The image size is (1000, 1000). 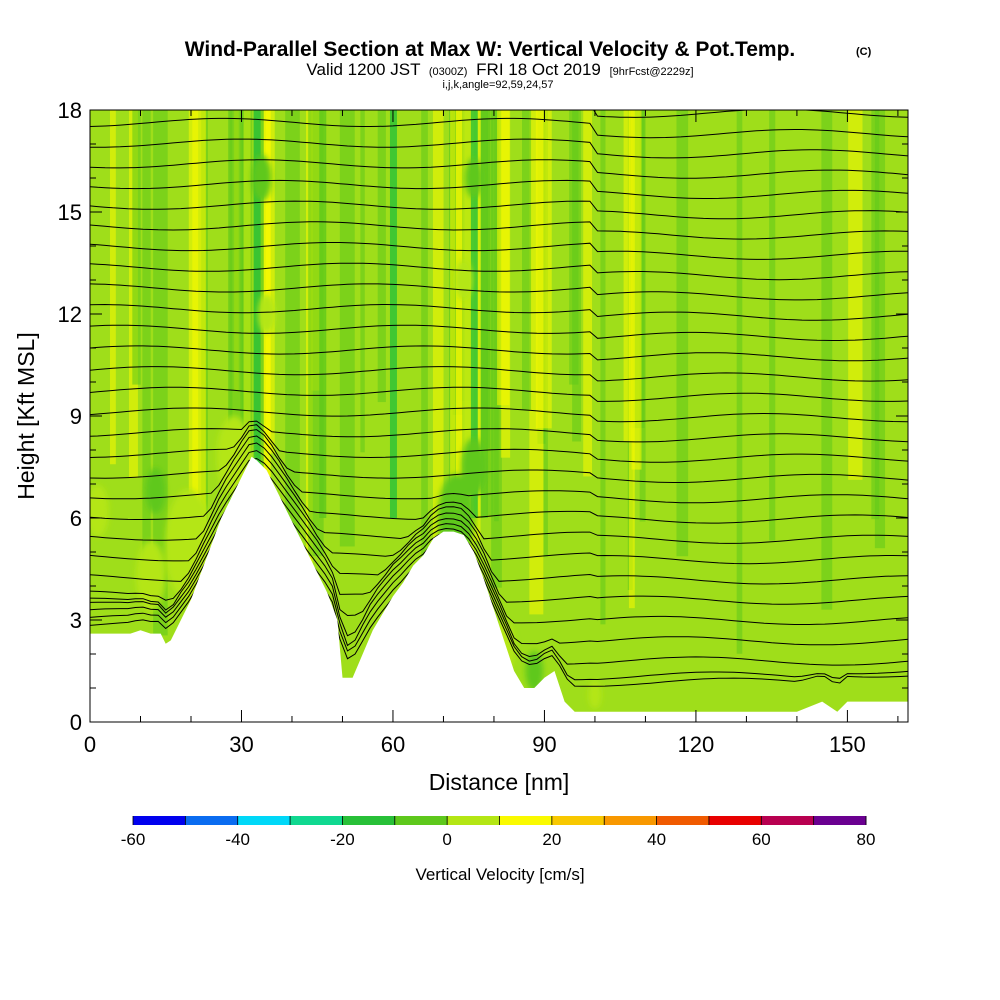 What do you see at coordinates (448, 72) in the screenshot?
I see `subtitle-utc: (0300Z)` at bounding box center [448, 72].